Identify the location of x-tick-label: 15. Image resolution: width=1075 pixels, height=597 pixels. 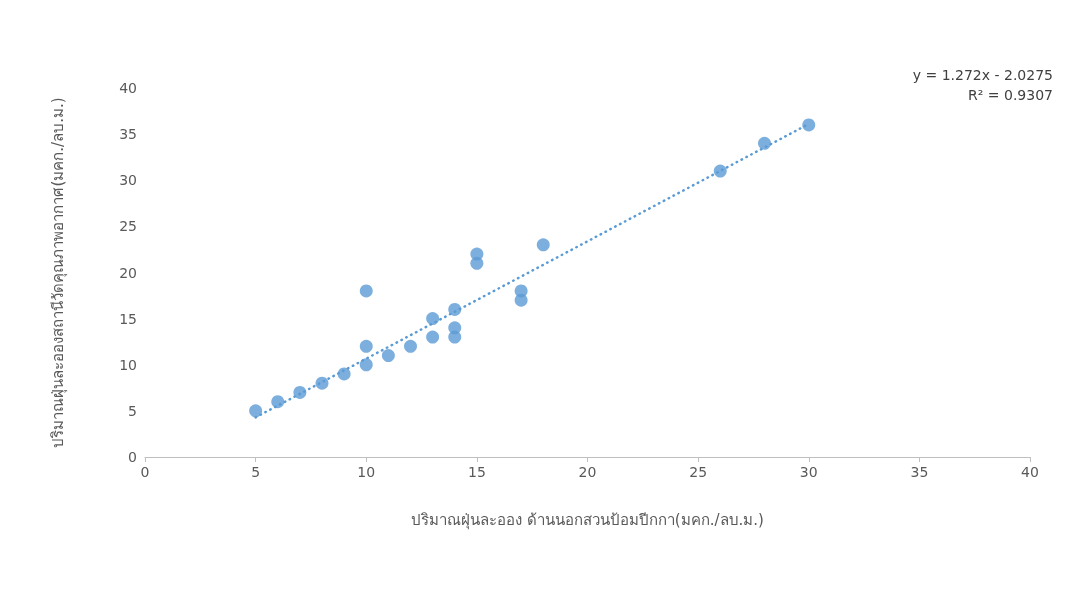
(476, 472).